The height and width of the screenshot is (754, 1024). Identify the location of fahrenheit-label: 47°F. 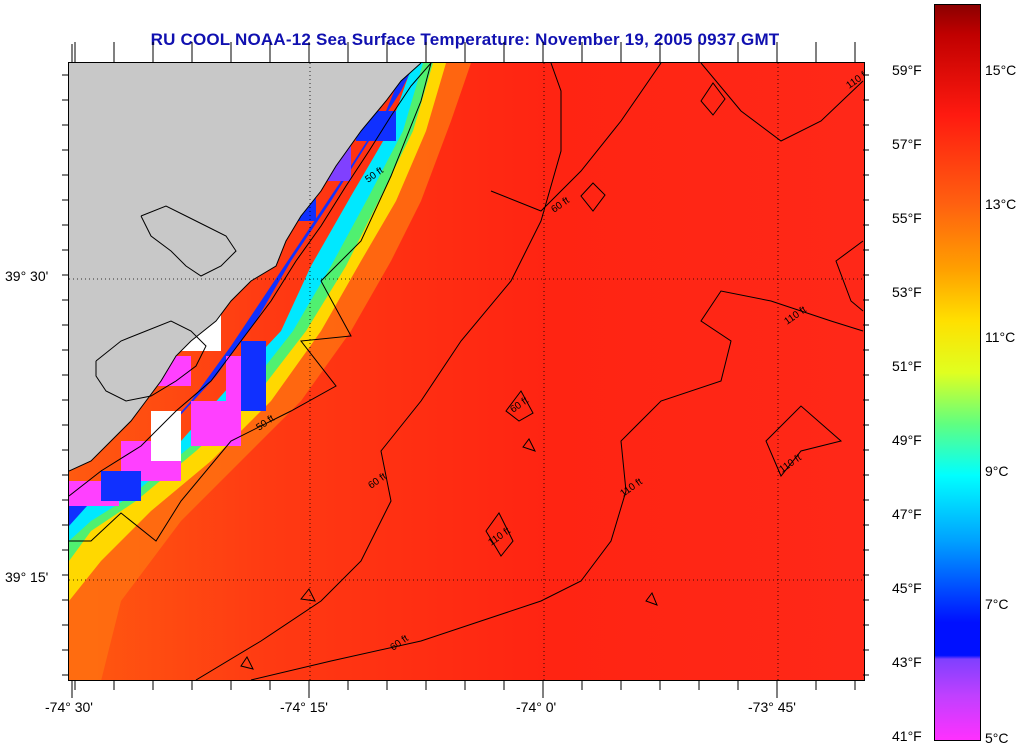
(907, 514).